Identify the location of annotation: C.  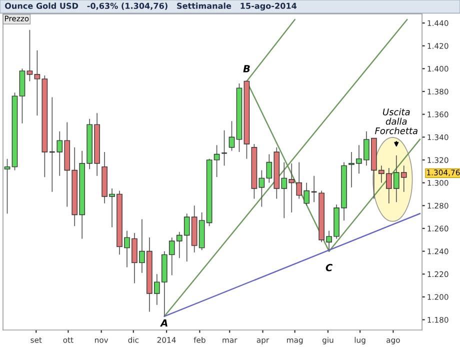
(329, 268).